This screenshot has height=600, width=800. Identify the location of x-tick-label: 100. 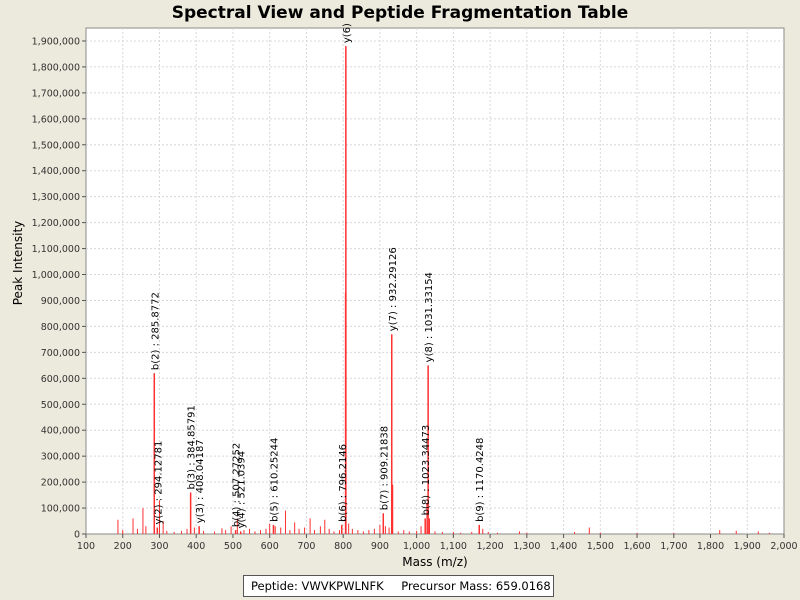
(86, 546).